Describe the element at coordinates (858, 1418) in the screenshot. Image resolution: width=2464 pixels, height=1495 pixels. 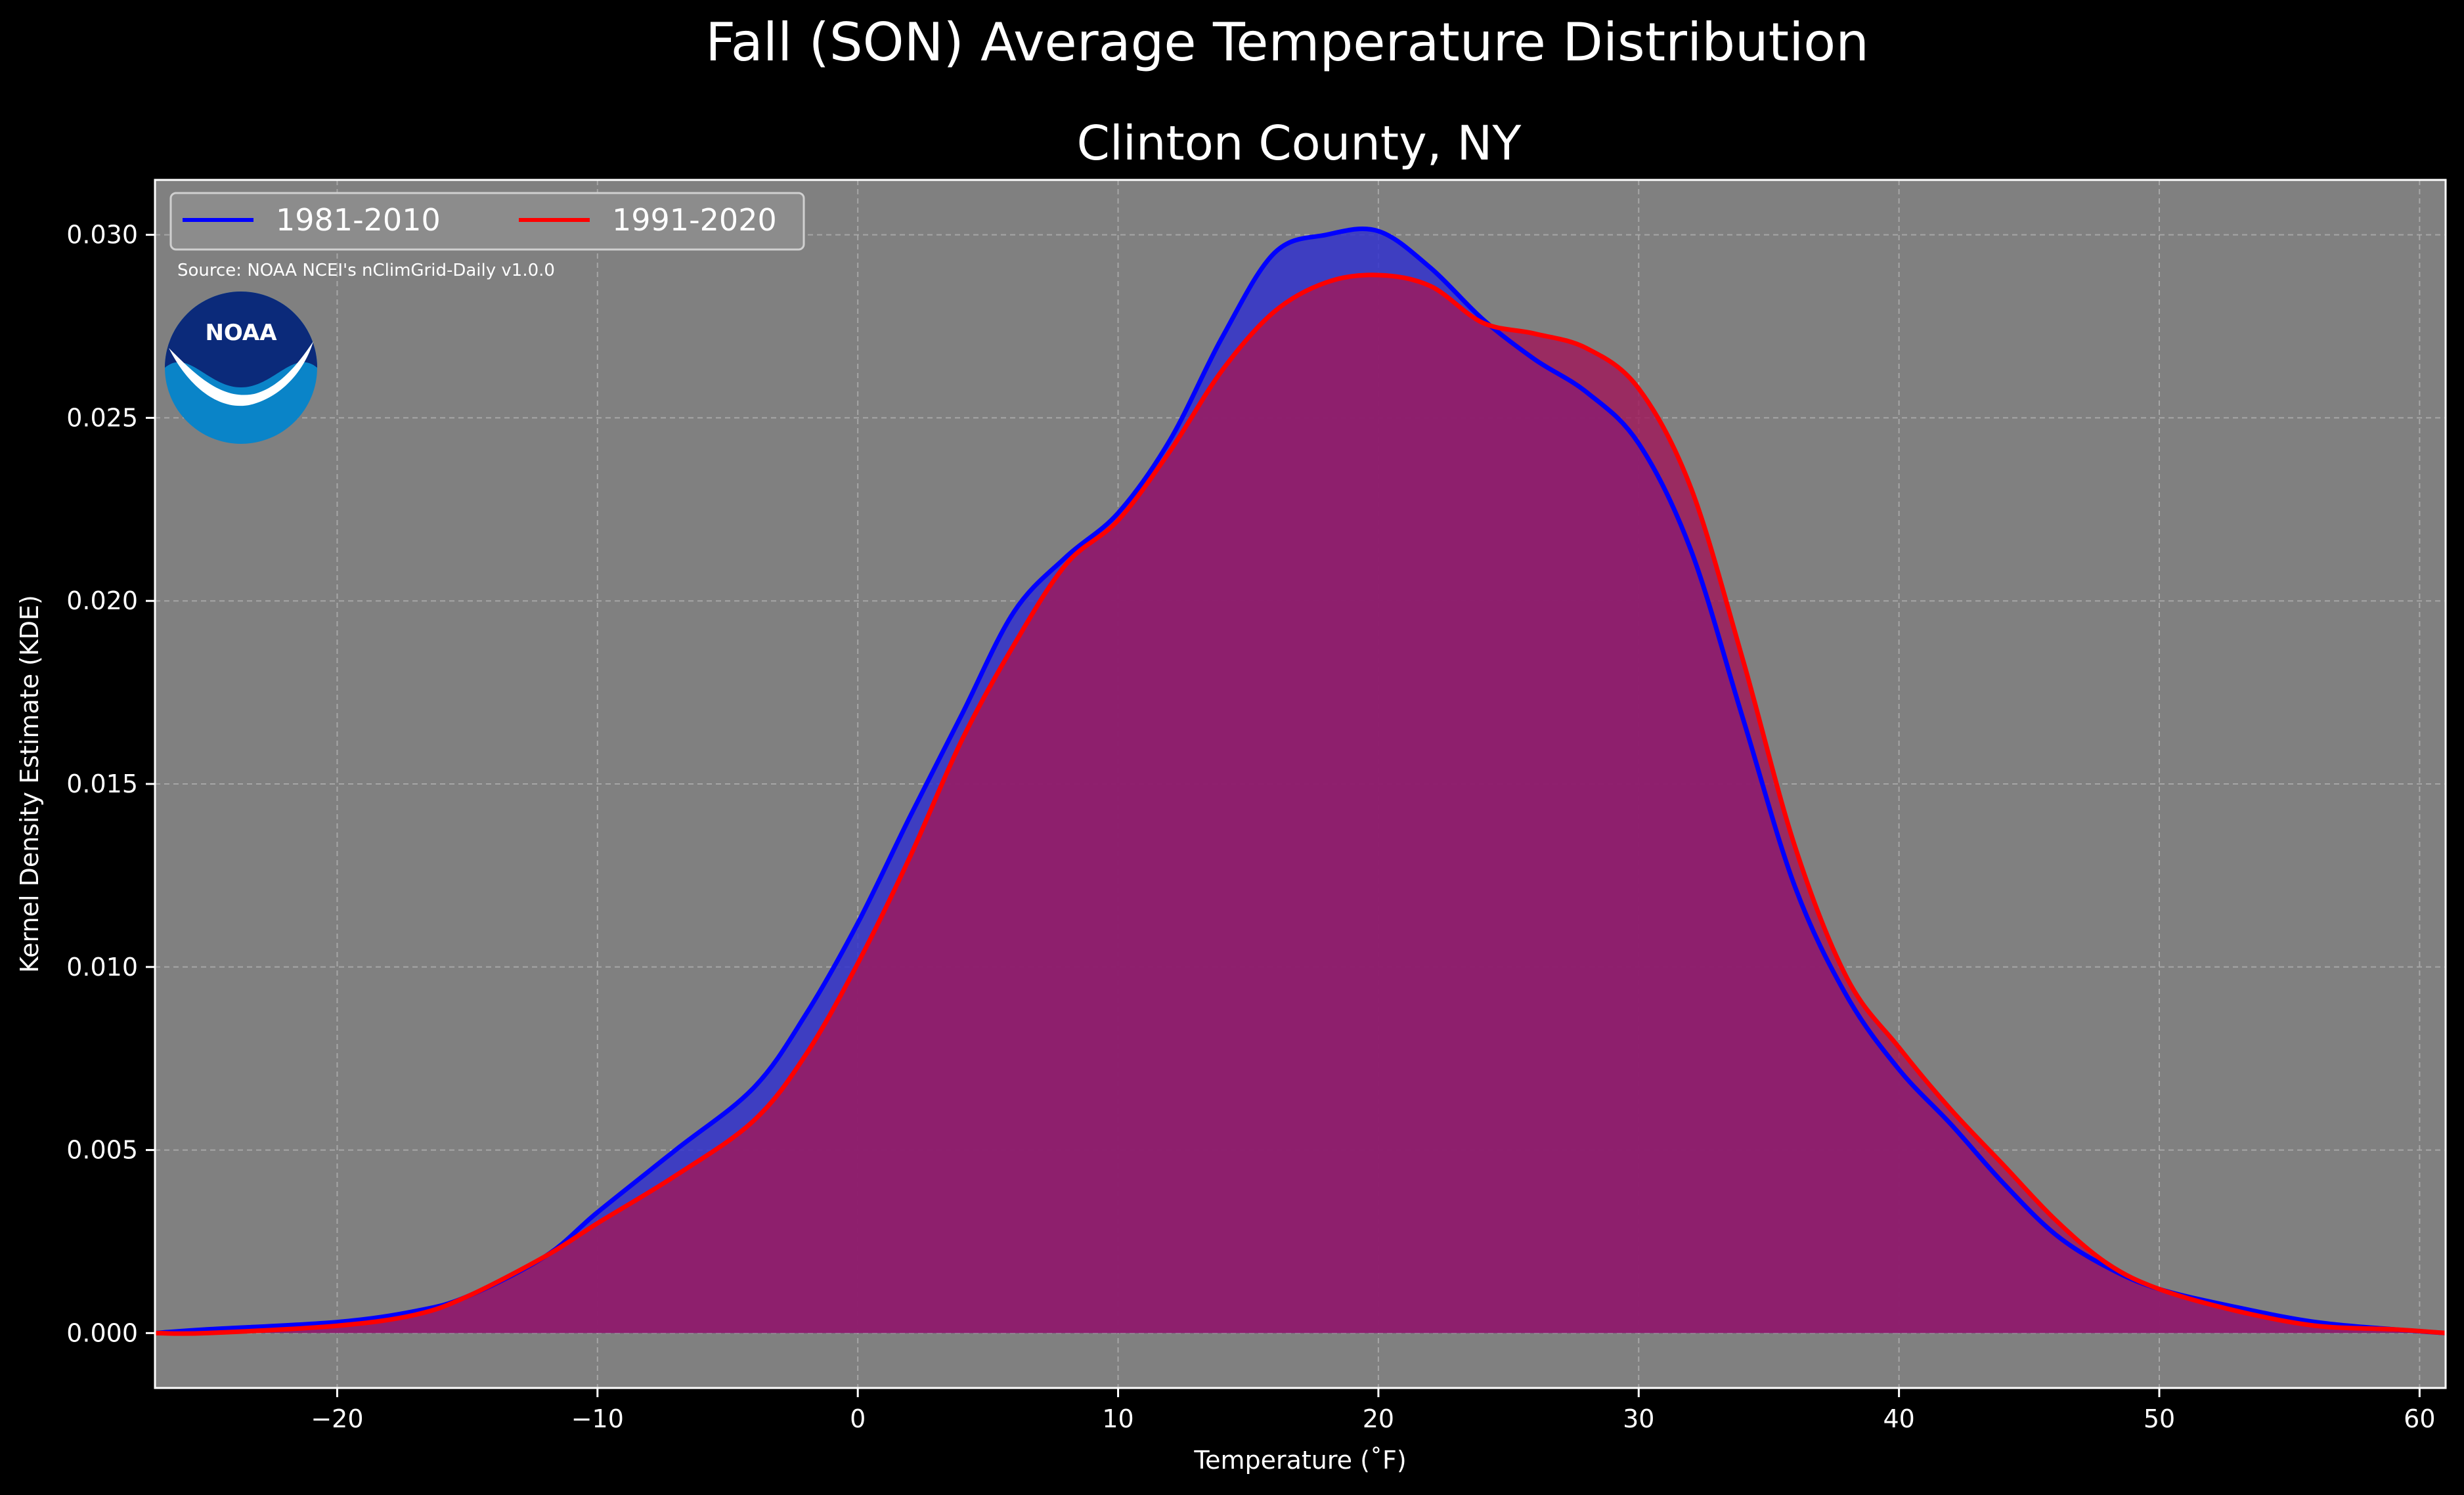
I see `x-tick-label: 0` at that location.